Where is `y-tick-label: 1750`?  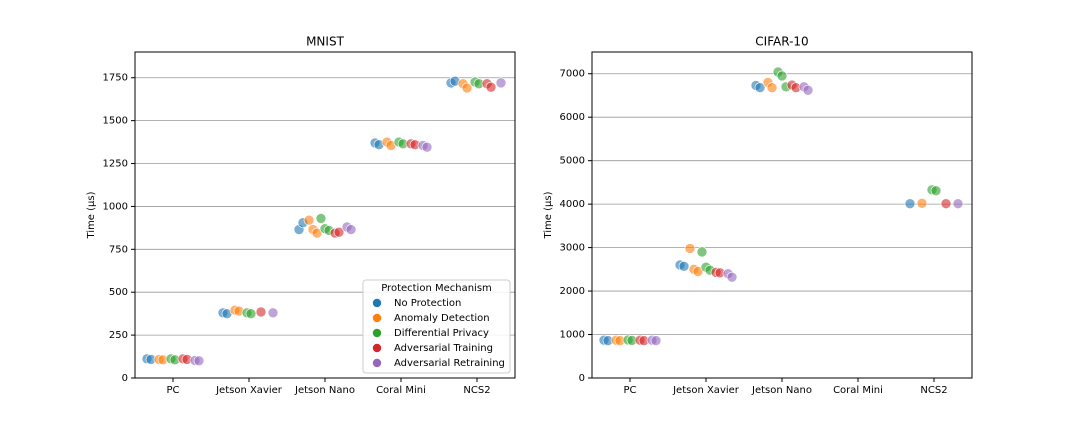
y-tick-label: 1750 is located at coordinates (115, 78).